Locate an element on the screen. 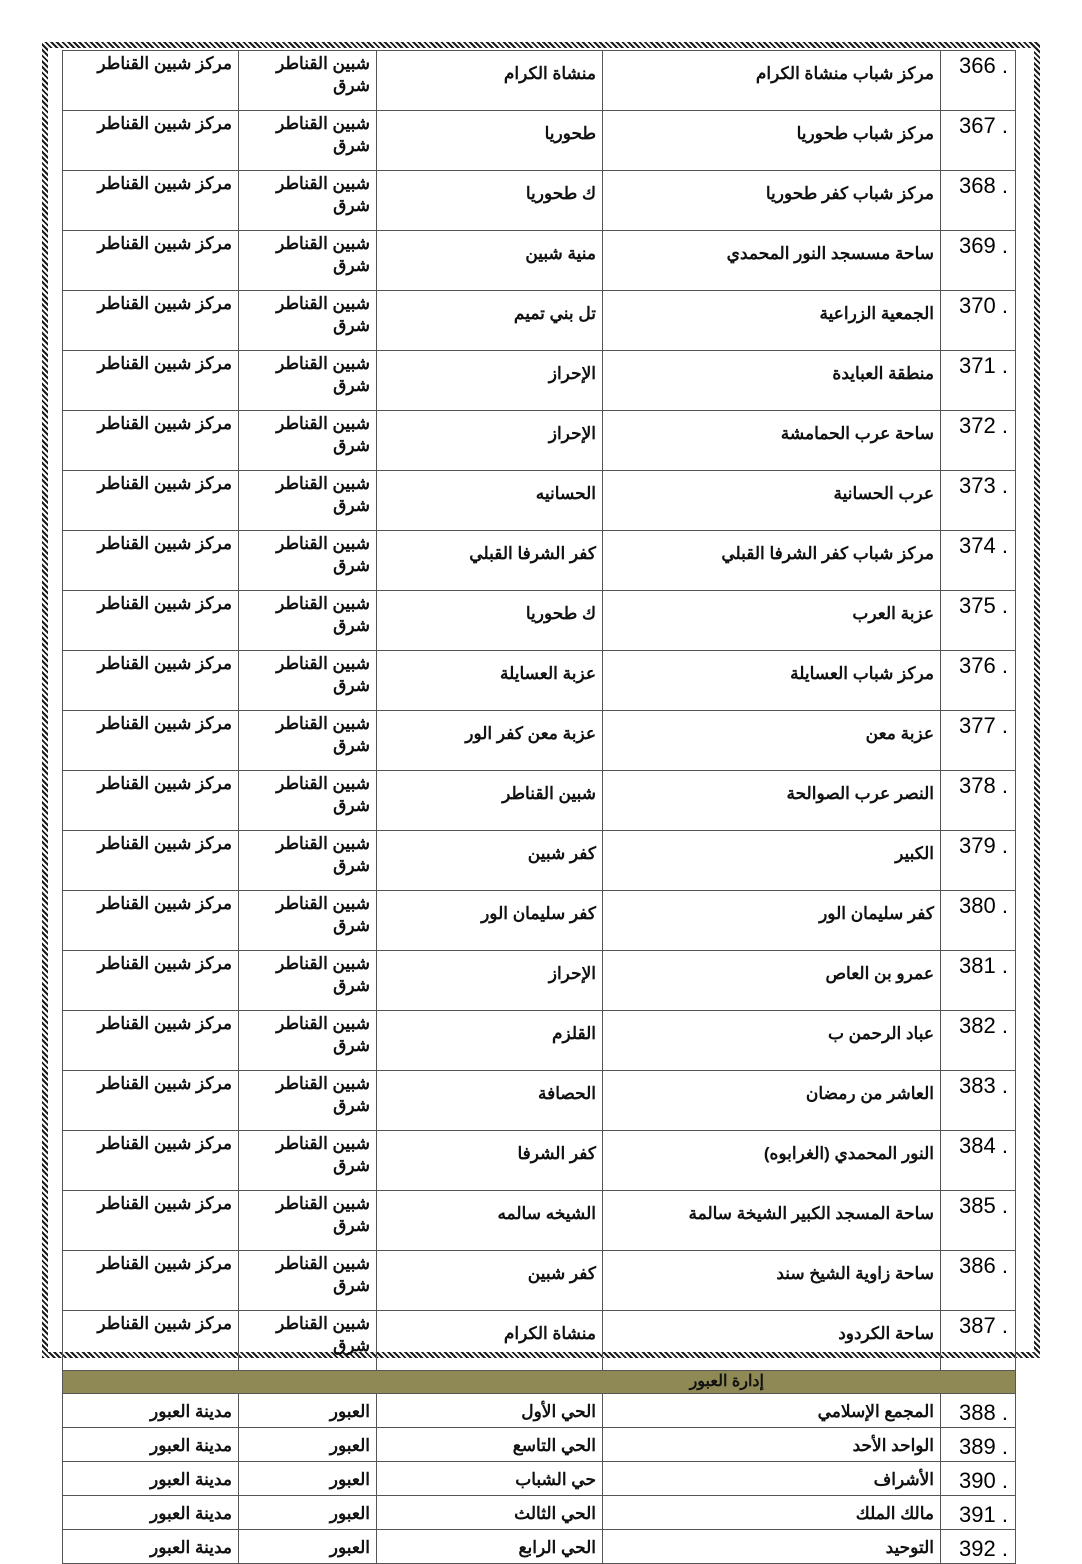 This screenshot has width=1082, height=1564. cell-location-name: العاشر من رمضان is located at coordinates (771, 1100).